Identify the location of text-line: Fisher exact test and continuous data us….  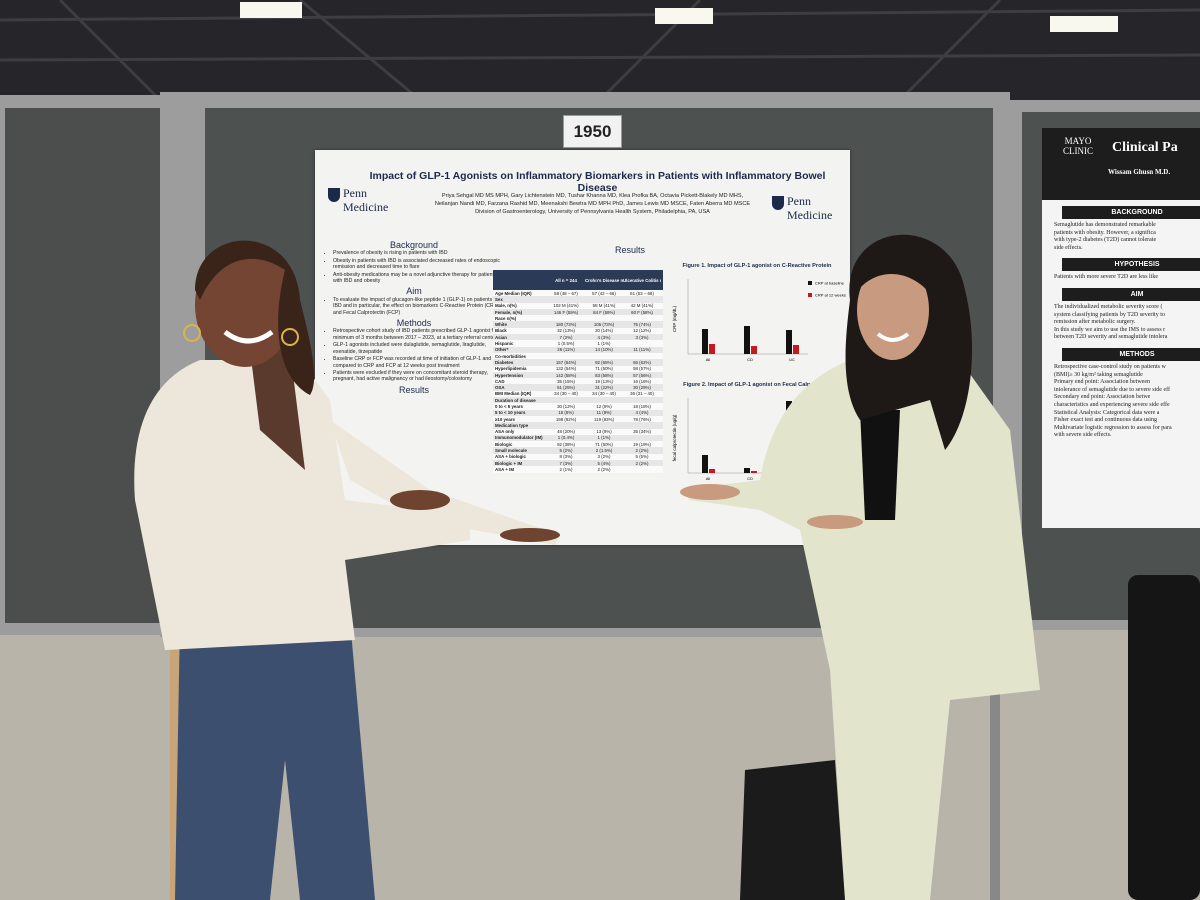
(1105, 420).